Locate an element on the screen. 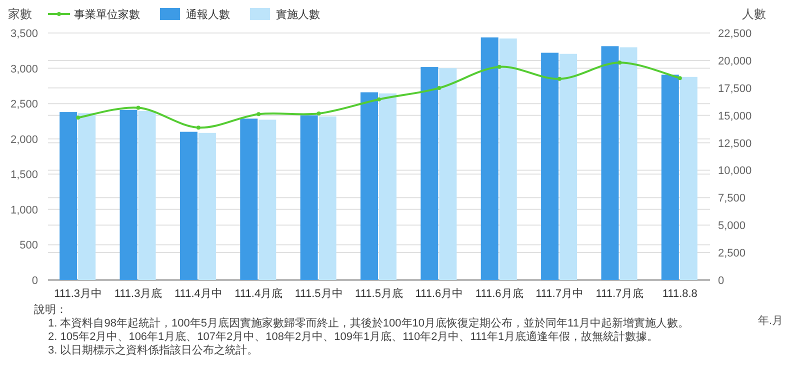 This screenshot has width=800, height=365. x-axis-title: 年.月 is located at coordinates (771, 321).